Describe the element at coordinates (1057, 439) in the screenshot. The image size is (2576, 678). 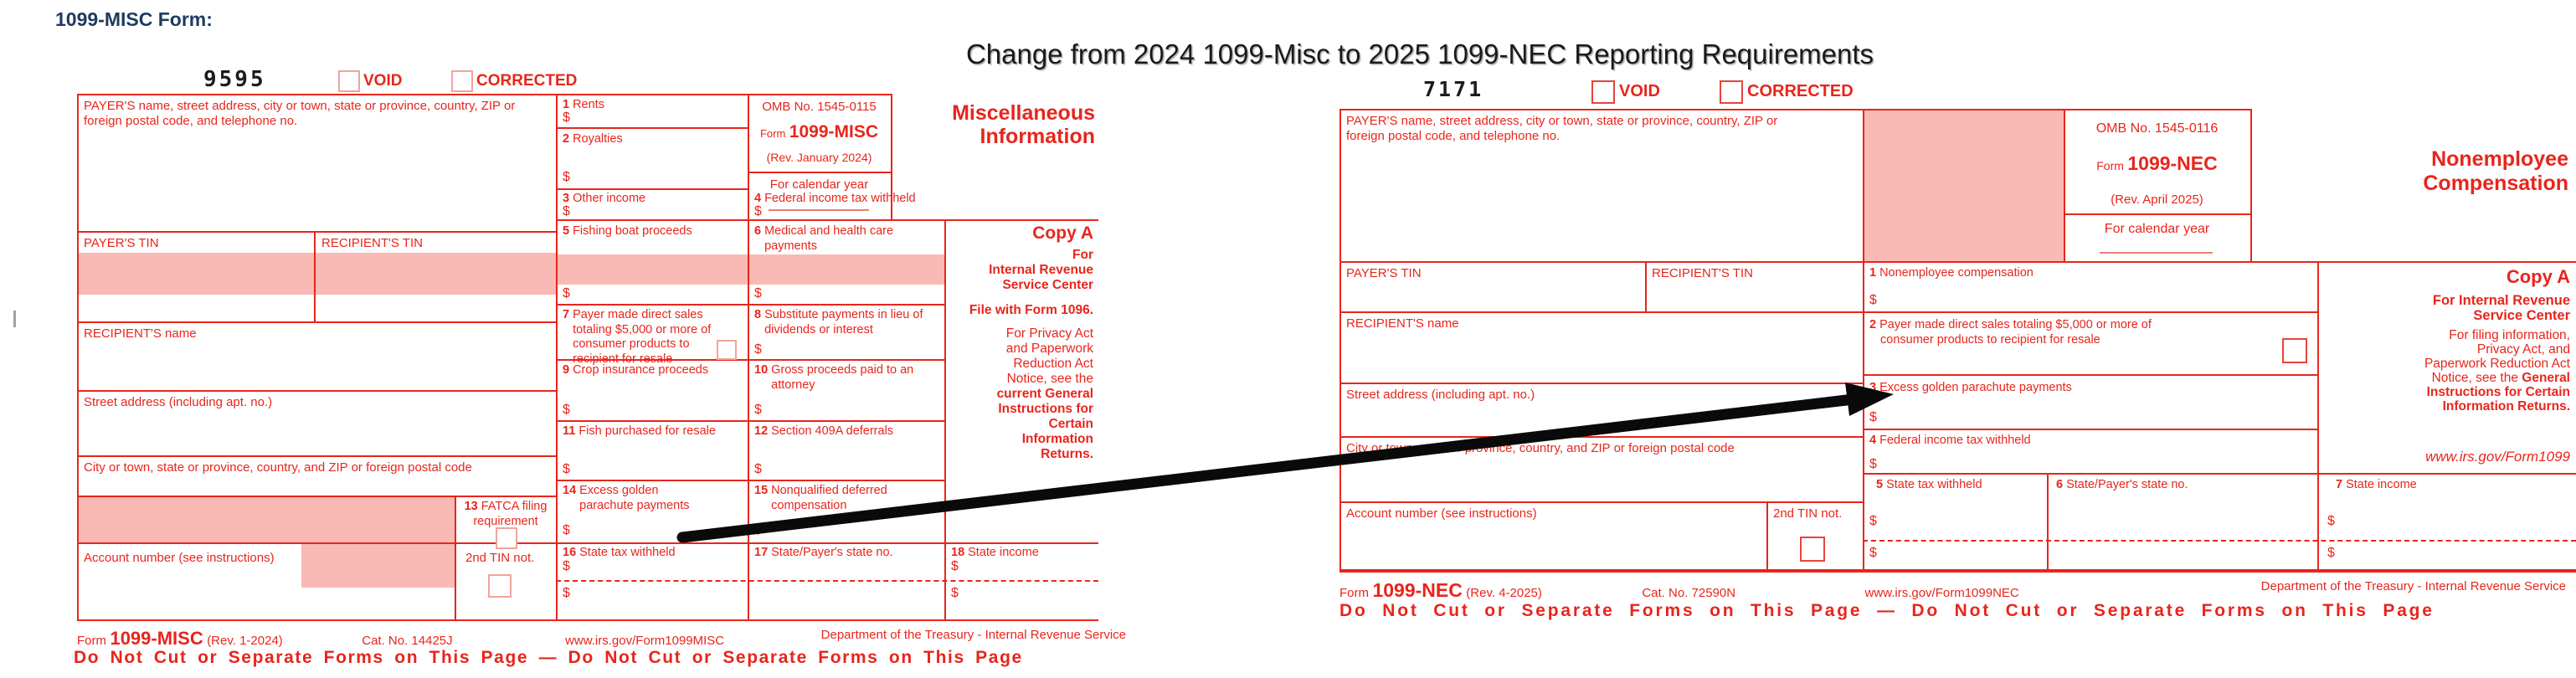
I see `sidebar-line: Information` at that location.